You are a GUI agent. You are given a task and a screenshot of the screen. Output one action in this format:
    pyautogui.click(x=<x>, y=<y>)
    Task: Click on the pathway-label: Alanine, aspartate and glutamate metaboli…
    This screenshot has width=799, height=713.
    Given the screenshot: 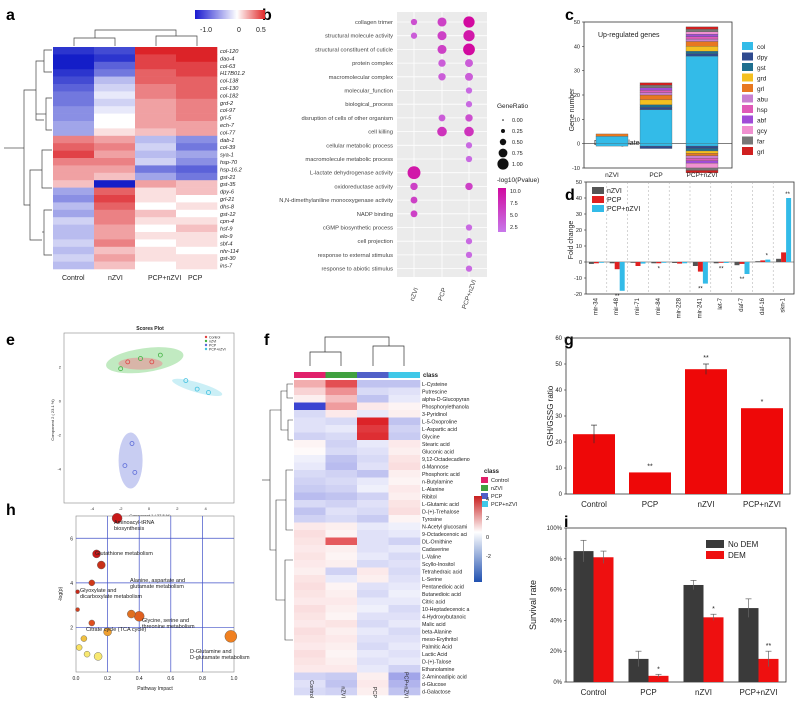 What is the action you would take?
    pyautogui.click(x=157, y=584)
    